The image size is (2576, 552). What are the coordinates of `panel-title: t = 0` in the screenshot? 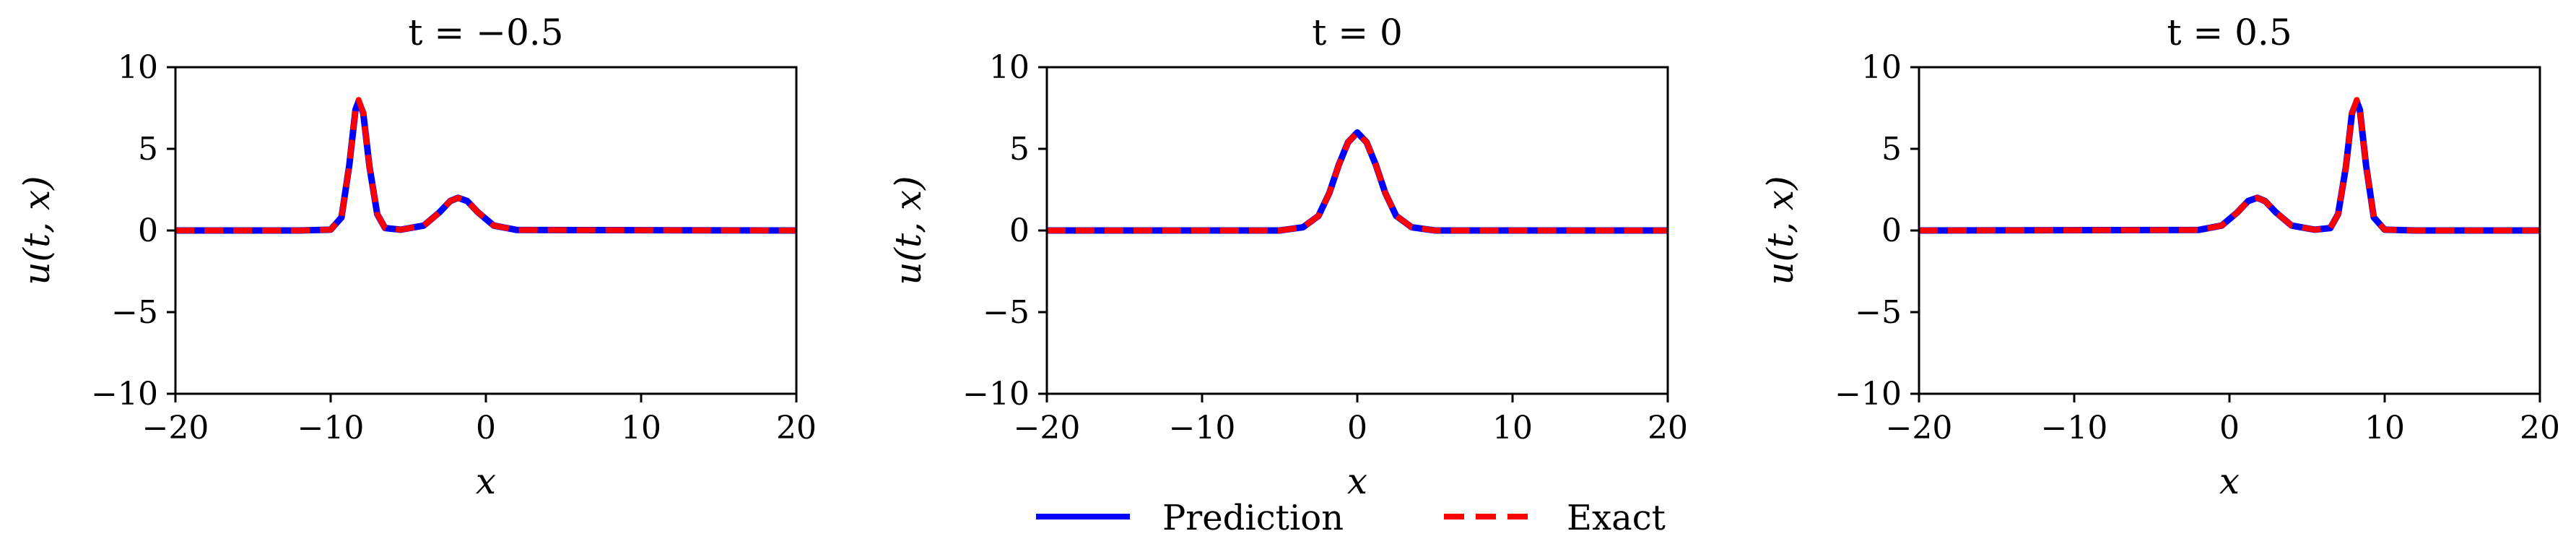 It's located at (1357, 32).